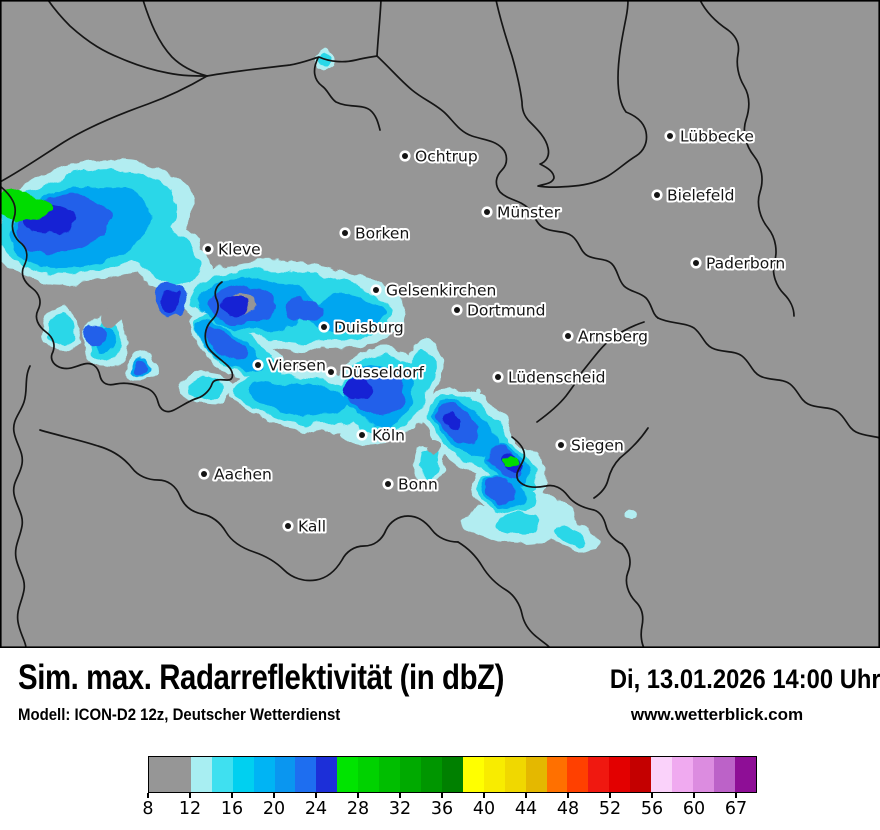 The width and height of the screenshot is (880, 830). I want to click on city-marker-aachen: Aachen, so click(236, 475).